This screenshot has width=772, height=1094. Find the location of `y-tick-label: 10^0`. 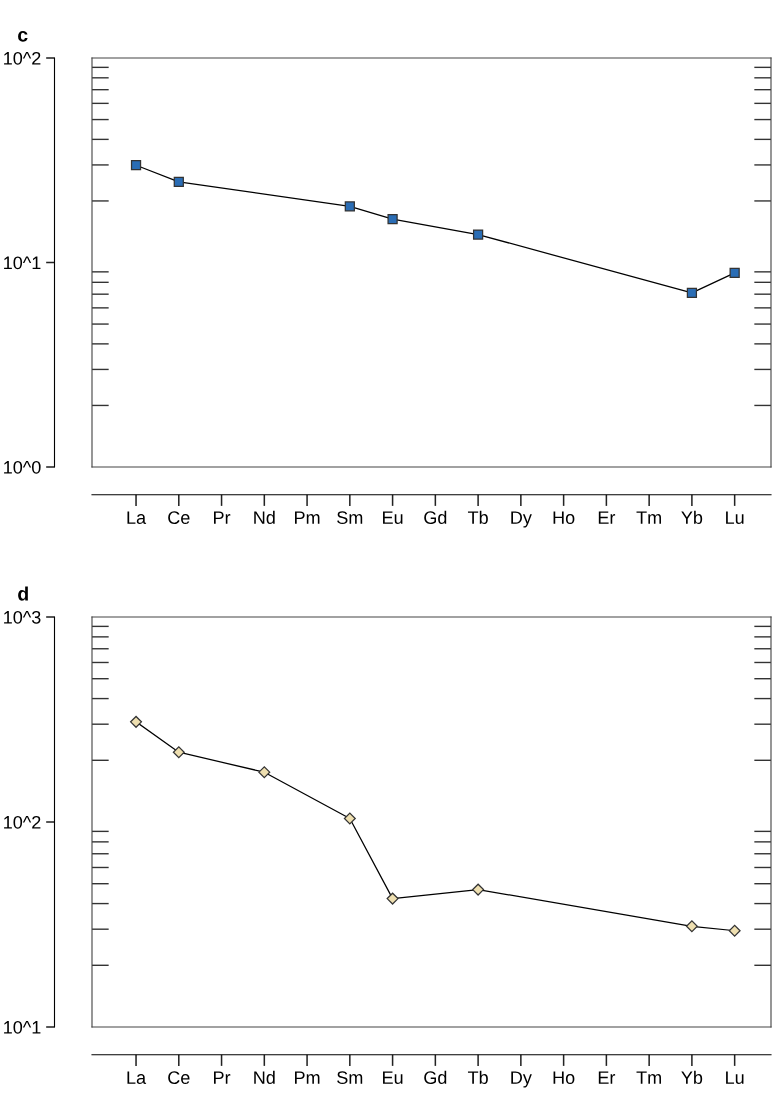

y-tick-label: 10^0 is located at coordinates (22, 467).